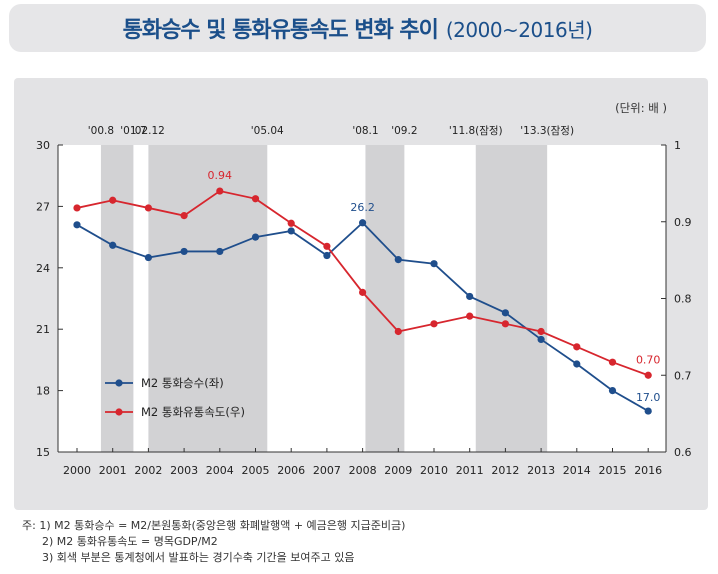  Describe the element at coordinates (327, 470) in the screenshot. I see `x-tick-label: 2007` at that location.